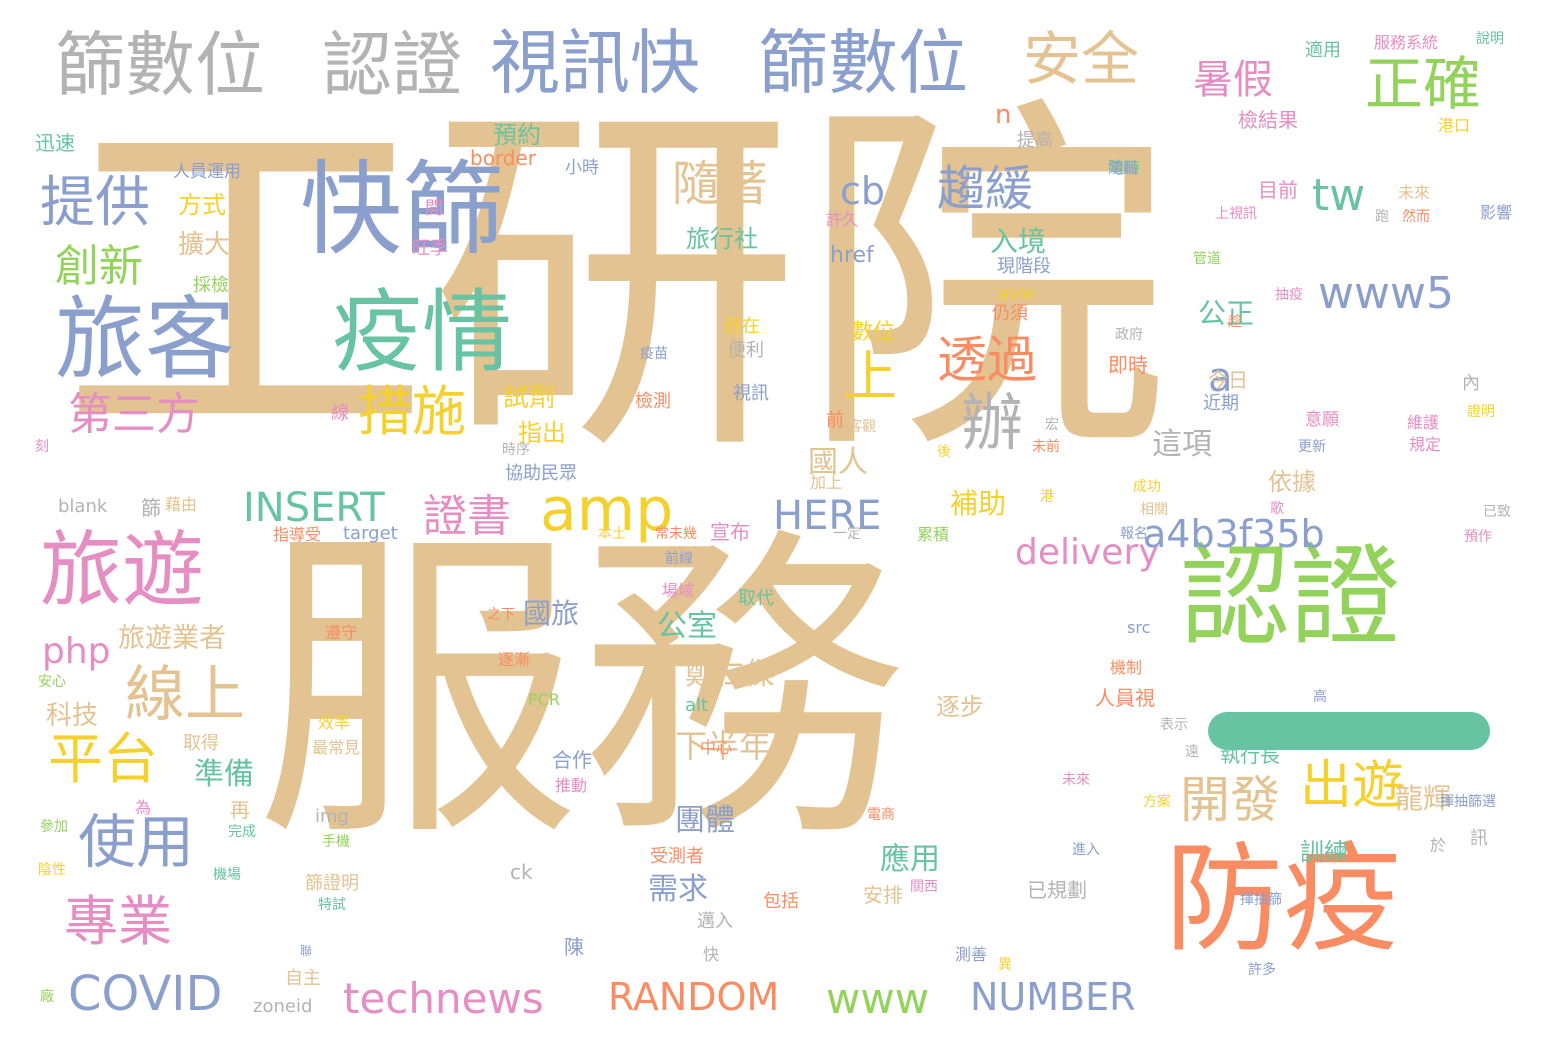  What do you see at coordinates (992, 422) in the screenshot?
I see `cloud-word-w24: 辦` at bounding box center [992, 422].